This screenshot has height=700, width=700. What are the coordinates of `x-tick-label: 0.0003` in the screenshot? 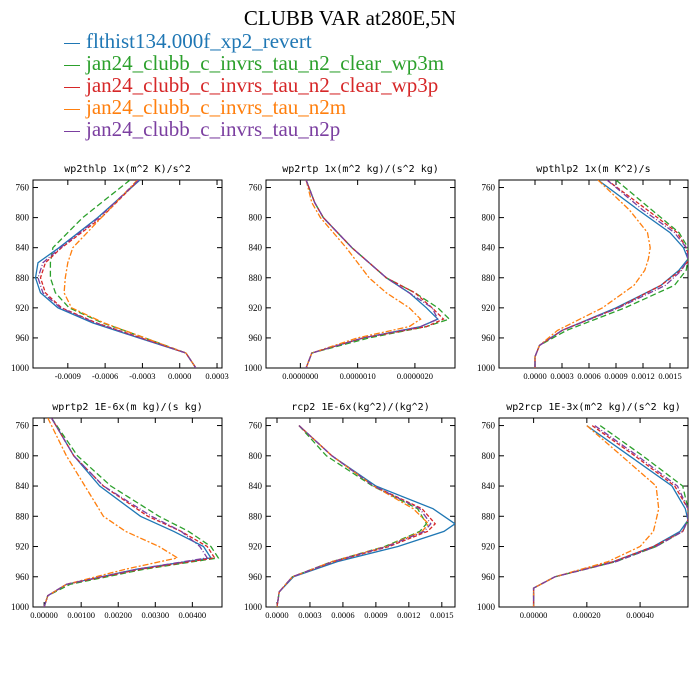 It's located at (216, 376).